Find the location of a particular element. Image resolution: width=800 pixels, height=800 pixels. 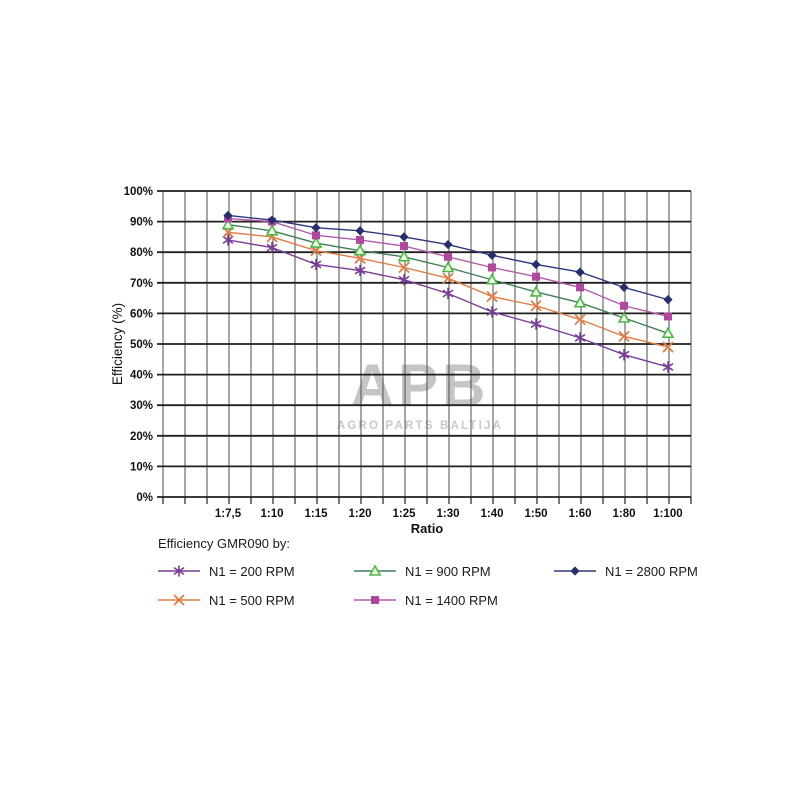

y-tick-label: 50% is located at coordinates (141, 345).